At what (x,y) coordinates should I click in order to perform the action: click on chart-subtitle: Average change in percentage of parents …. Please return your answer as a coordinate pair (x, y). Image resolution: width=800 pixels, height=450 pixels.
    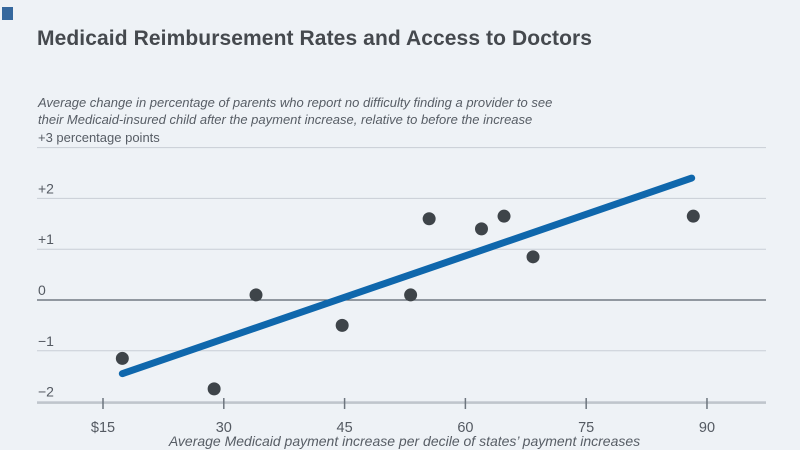
    Looking at the image, I should click on (295, 111).